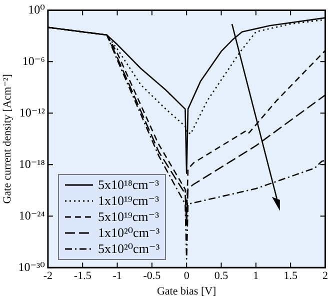  Describe the element at coordinates (33, 61) in the screenshot. I see `y-tick-label: 10⁻⁶` at that location.